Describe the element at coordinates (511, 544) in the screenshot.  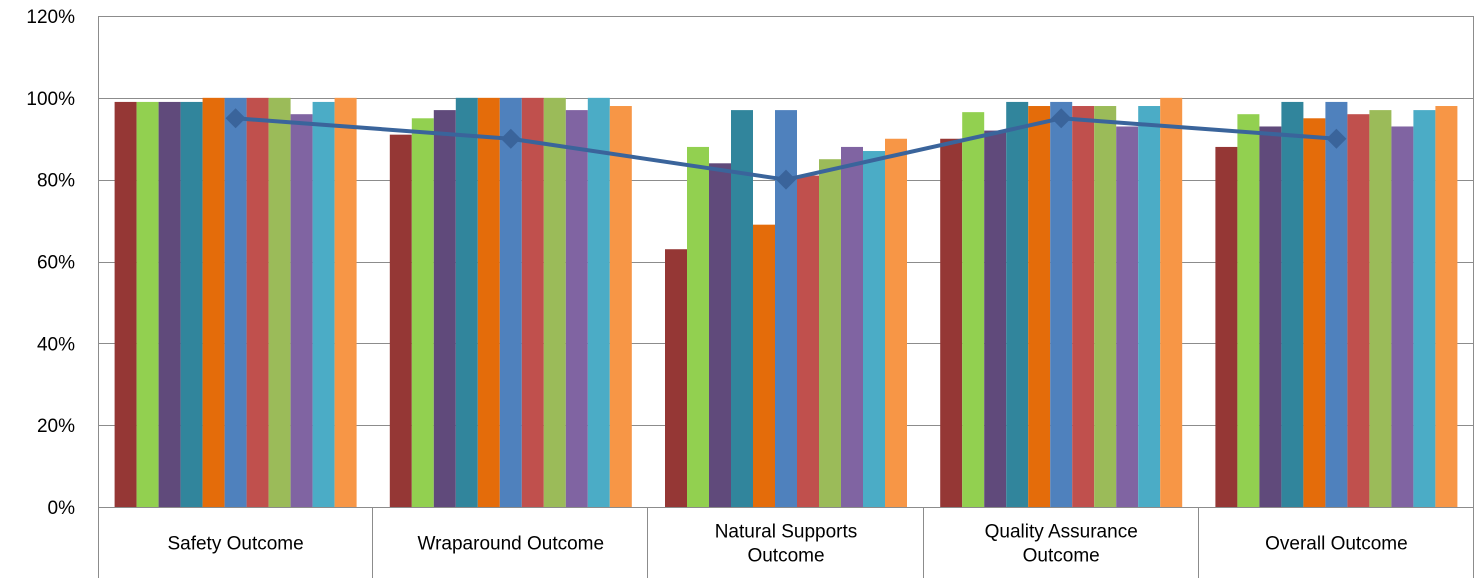
I see `x-tick-label: Wraparound Outcome` at that location.